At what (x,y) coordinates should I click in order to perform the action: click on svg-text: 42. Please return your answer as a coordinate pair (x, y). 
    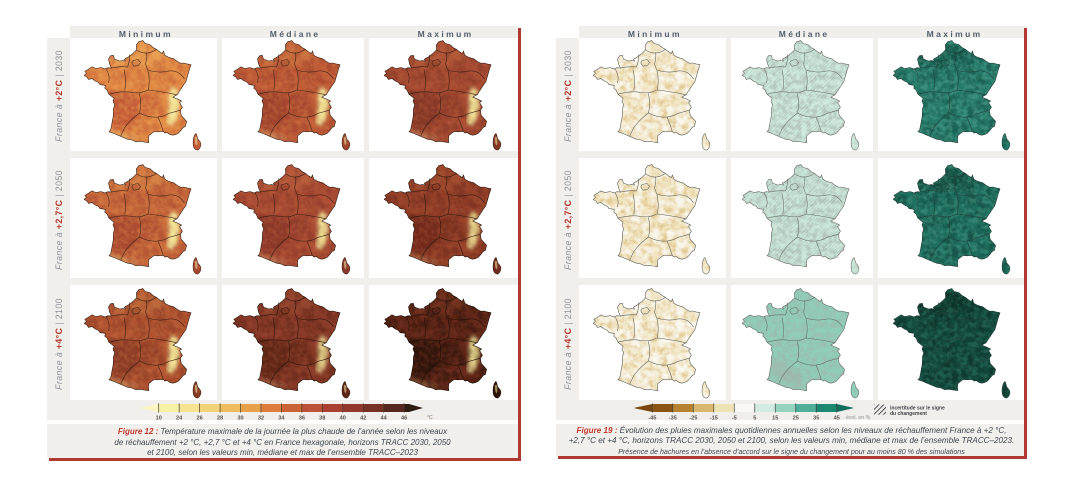
    Looking at the image, I should click on (363, 419).